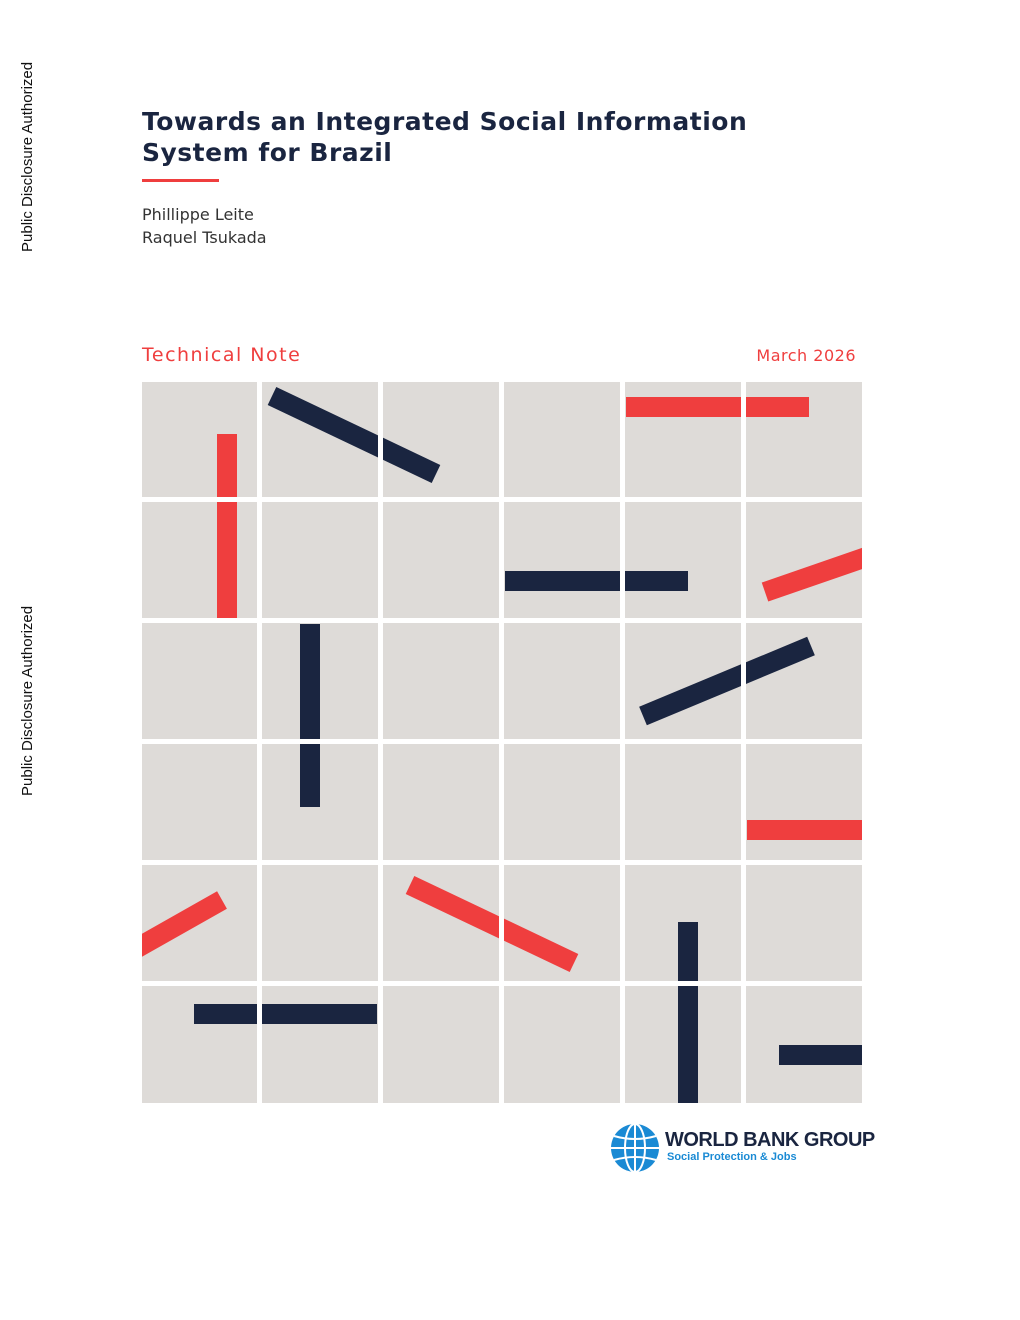  Describe the element at coordinates (732, 1157) in the screenshot. I see `logo-subtext: Social Protection & Jobs` at that location.